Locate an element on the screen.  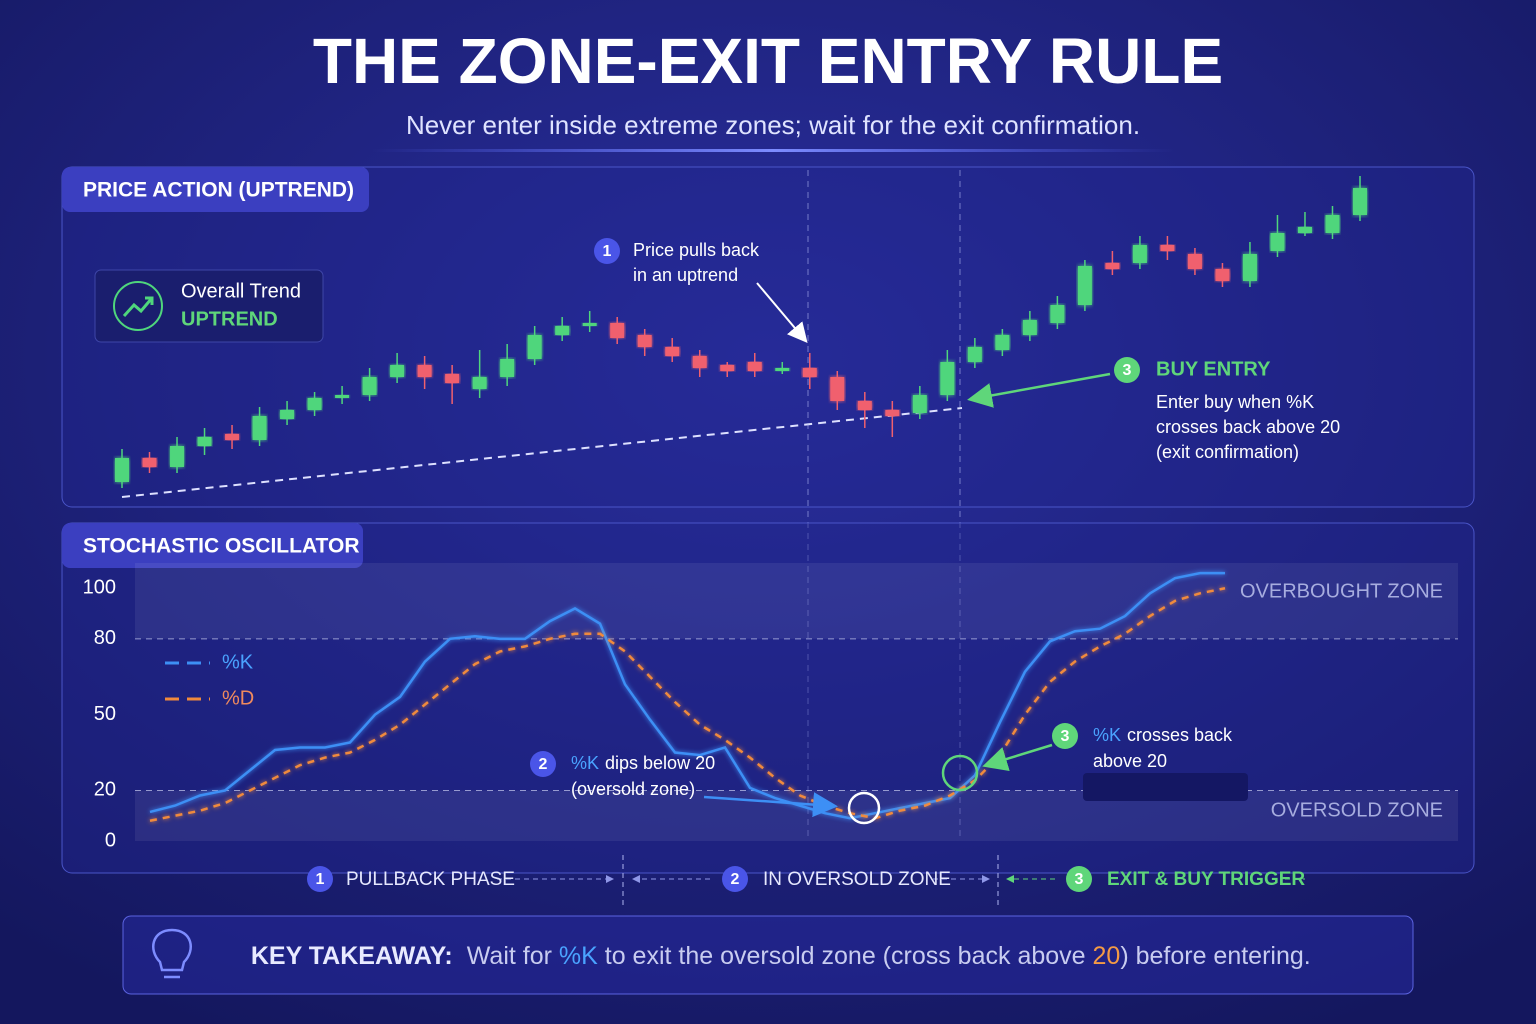
annotation-text: crosses back is located at coordinates (1180, 735).